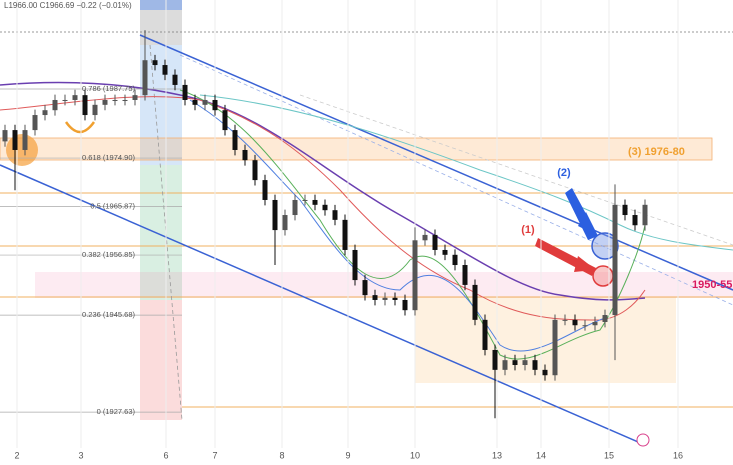  Describe the element at coordinates (541, 455) in the screenshot. I see `x-tick-label: 14` at that location.